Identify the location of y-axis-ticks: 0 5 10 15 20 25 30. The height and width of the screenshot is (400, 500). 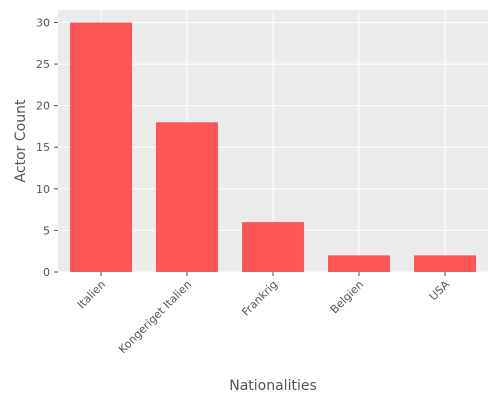
(47, 147).